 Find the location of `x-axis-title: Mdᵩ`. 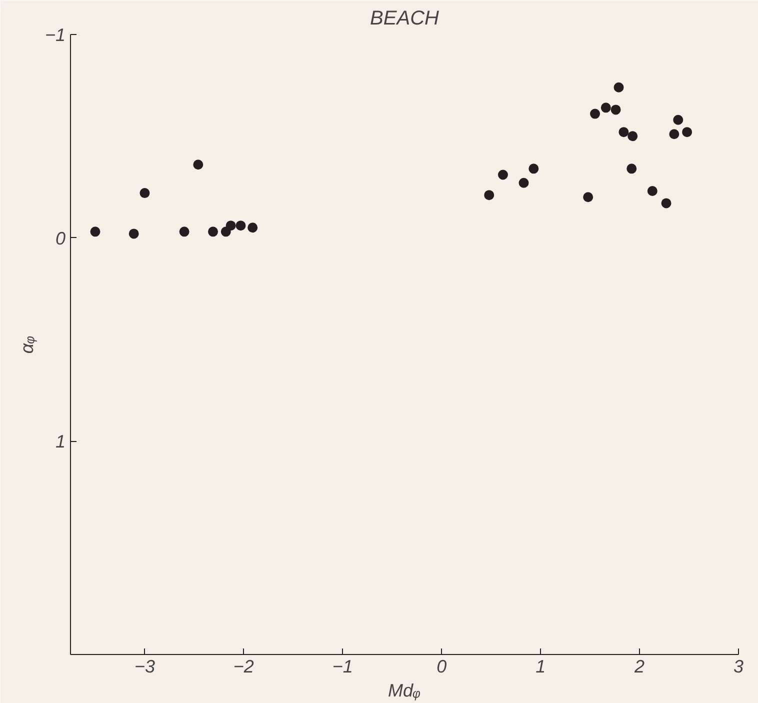

x-axis-title: Mdᵩ is located at coordinates (404, 690).